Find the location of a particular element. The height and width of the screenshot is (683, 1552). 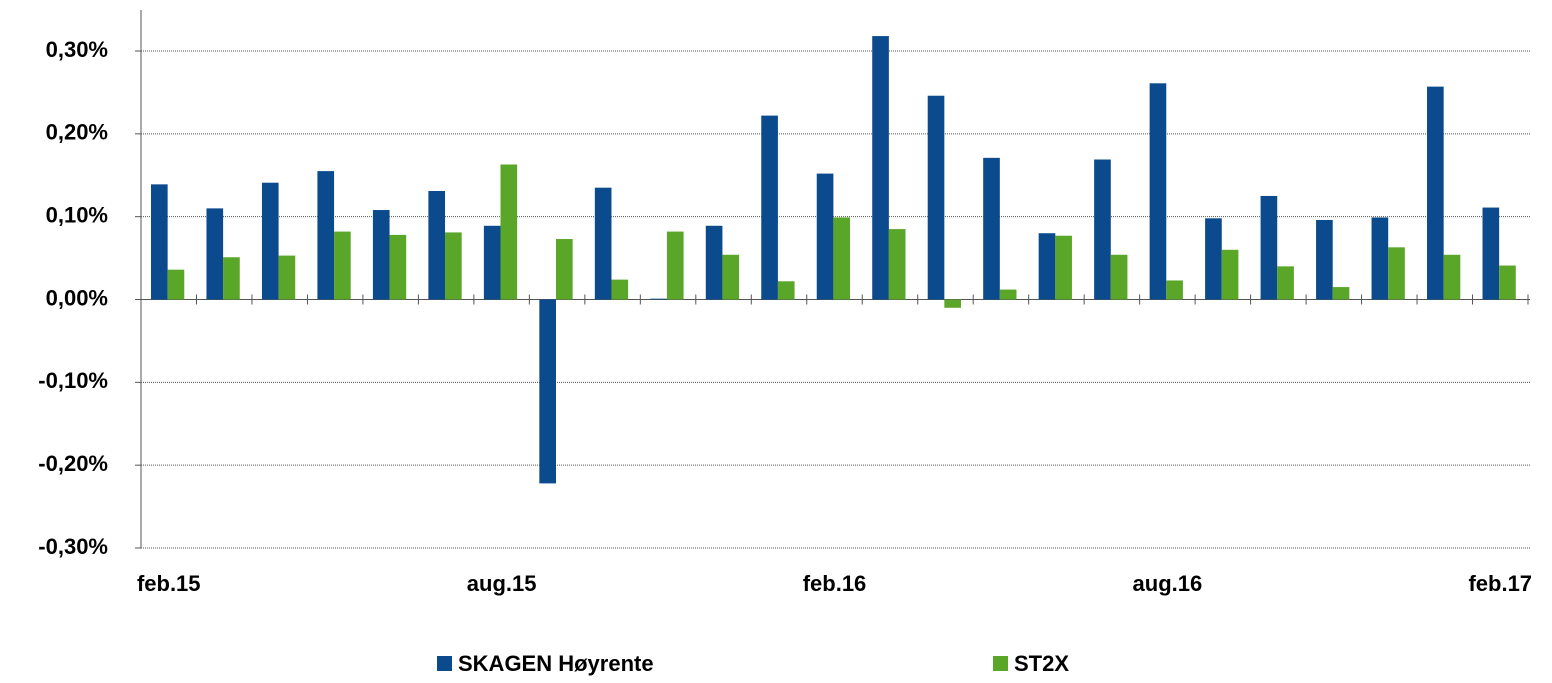

x-tick-label: feb.15 is located at coordinates (169, 583).